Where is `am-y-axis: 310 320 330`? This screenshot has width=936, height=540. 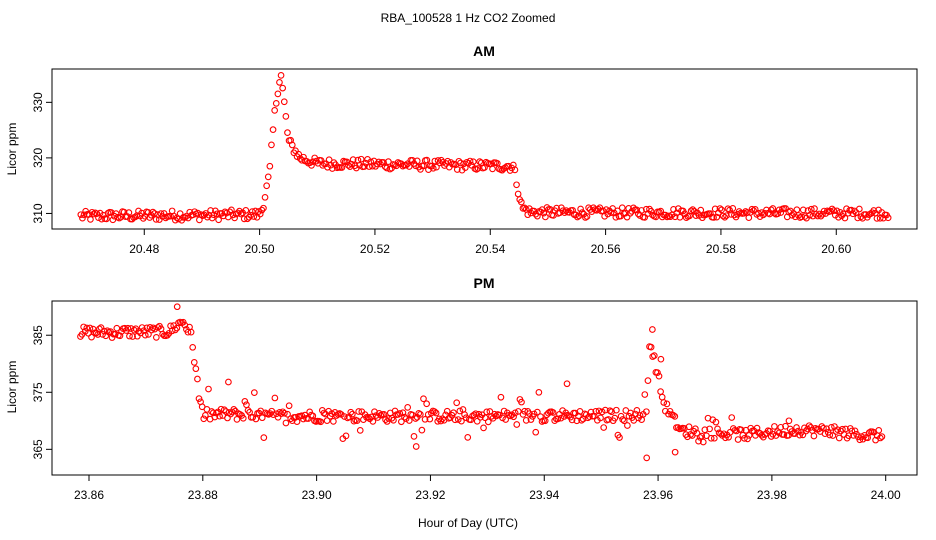
am-y-axis: 310 320 330 is located at coordinates (41, 157).